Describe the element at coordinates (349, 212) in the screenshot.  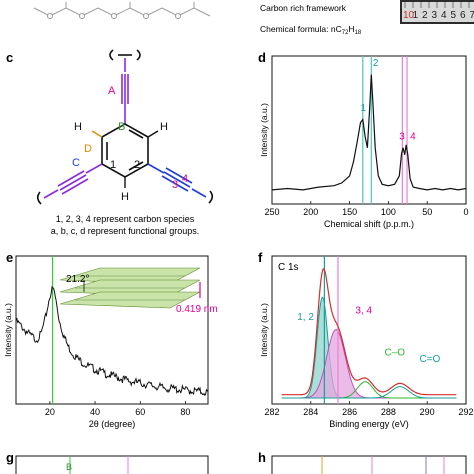
I see `x-tick-label: 150` at that location.